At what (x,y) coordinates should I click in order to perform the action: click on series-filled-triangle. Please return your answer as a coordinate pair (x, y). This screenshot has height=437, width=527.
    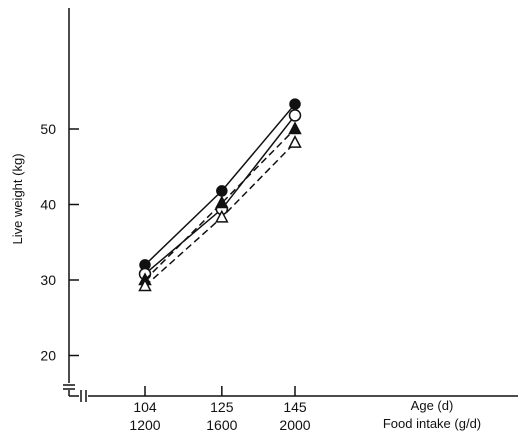
    Looking at the image, I should click on (220, 203).